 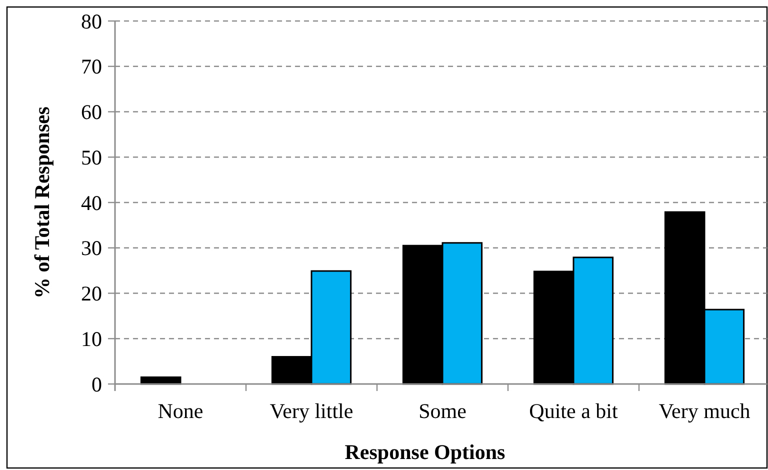 I want to click on y-tick-label: 20, so click(x=91, y=294).